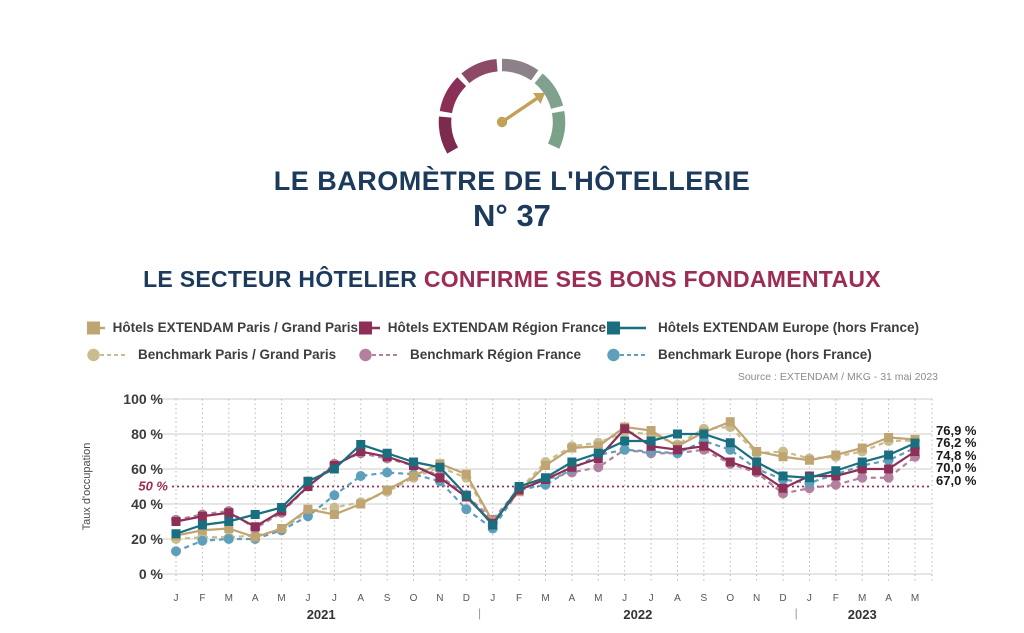 The height and width of the screenshot is (633, 1024). I want to click on subtitle-dark: LE SECTEUR HÔTELIER, so click(280, 279).